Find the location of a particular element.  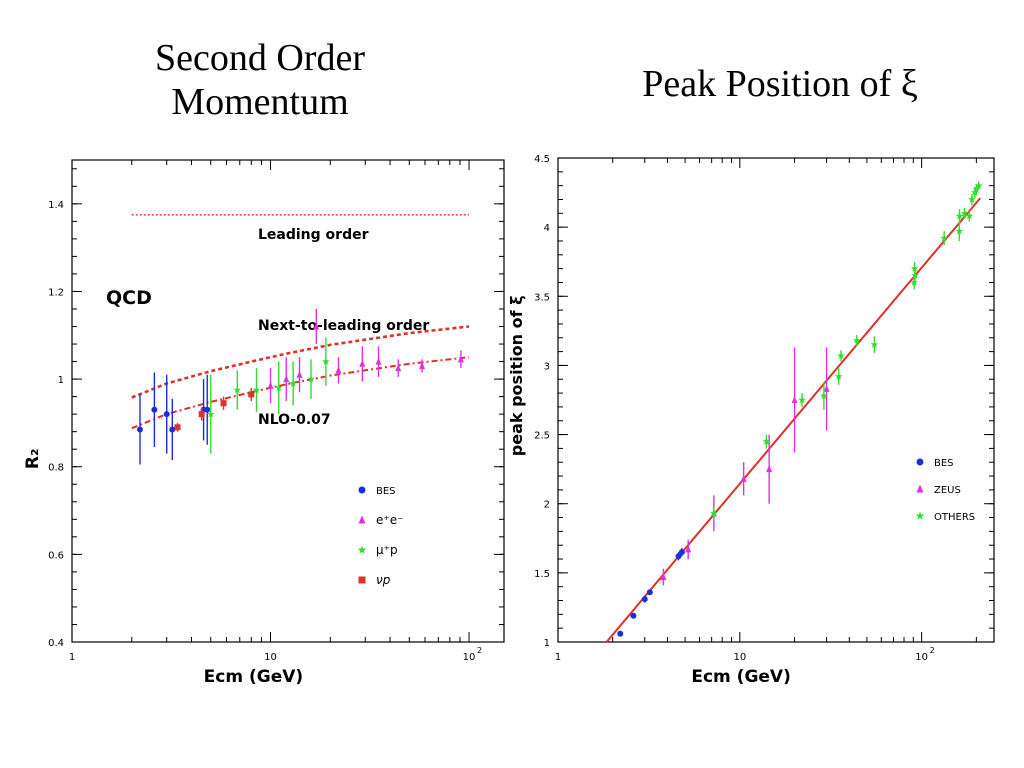

left-slide-title: Second Order Momentum is located at coordinates (260, 80).